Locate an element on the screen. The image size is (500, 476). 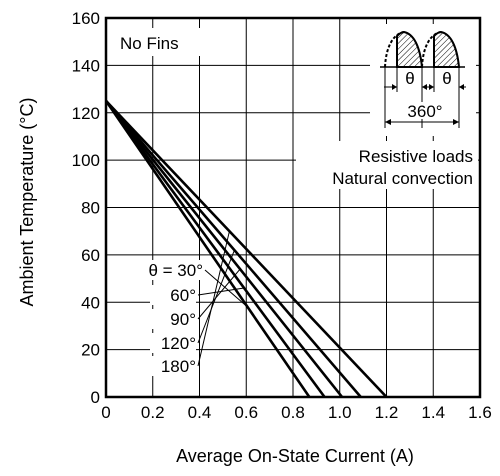
x-tick-label: 0.2 is located at coordinates (153, 412).